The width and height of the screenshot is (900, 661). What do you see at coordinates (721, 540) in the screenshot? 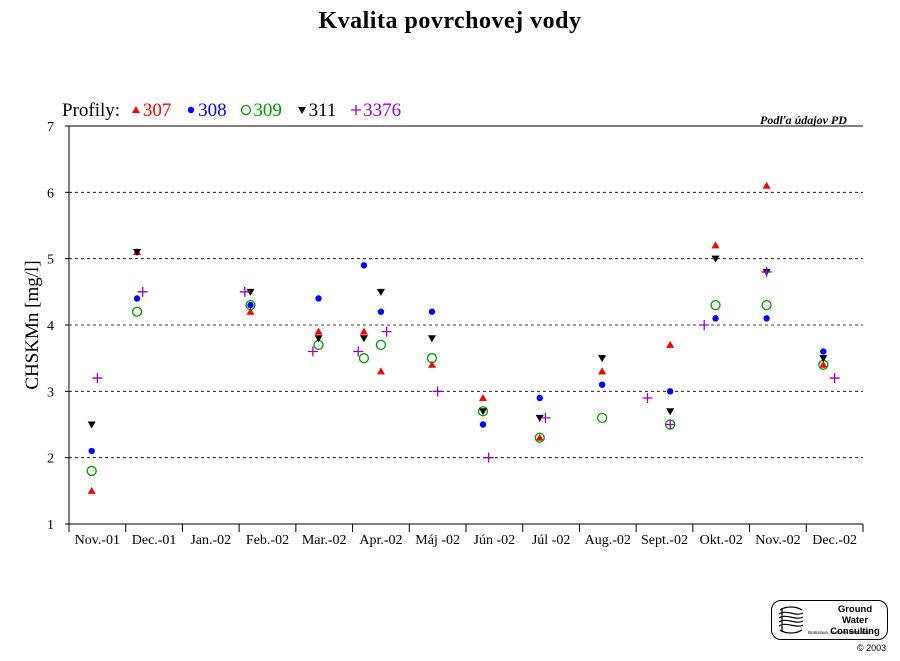
I see `x-tick-label-11: Okt.-02` at bounding box center [721, 540].